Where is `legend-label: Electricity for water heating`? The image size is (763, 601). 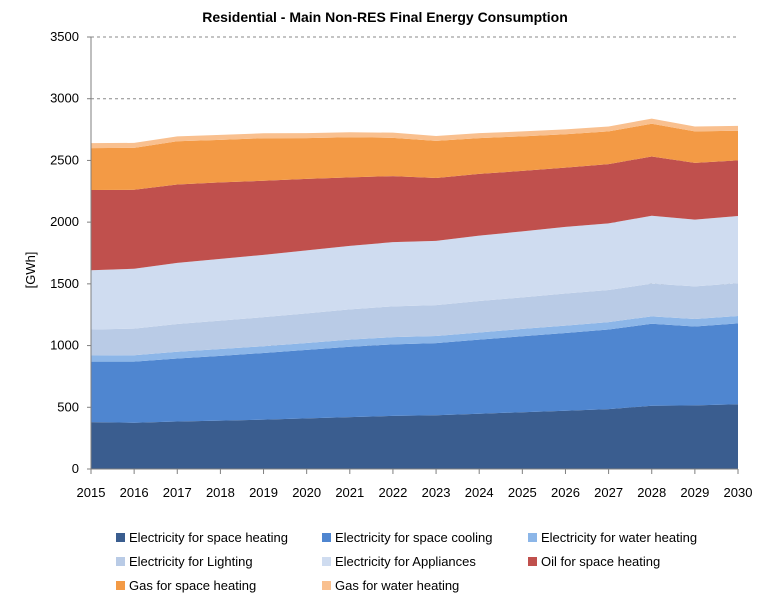 legend-label: Electricity for water heating is located at coordinates (619, 537).